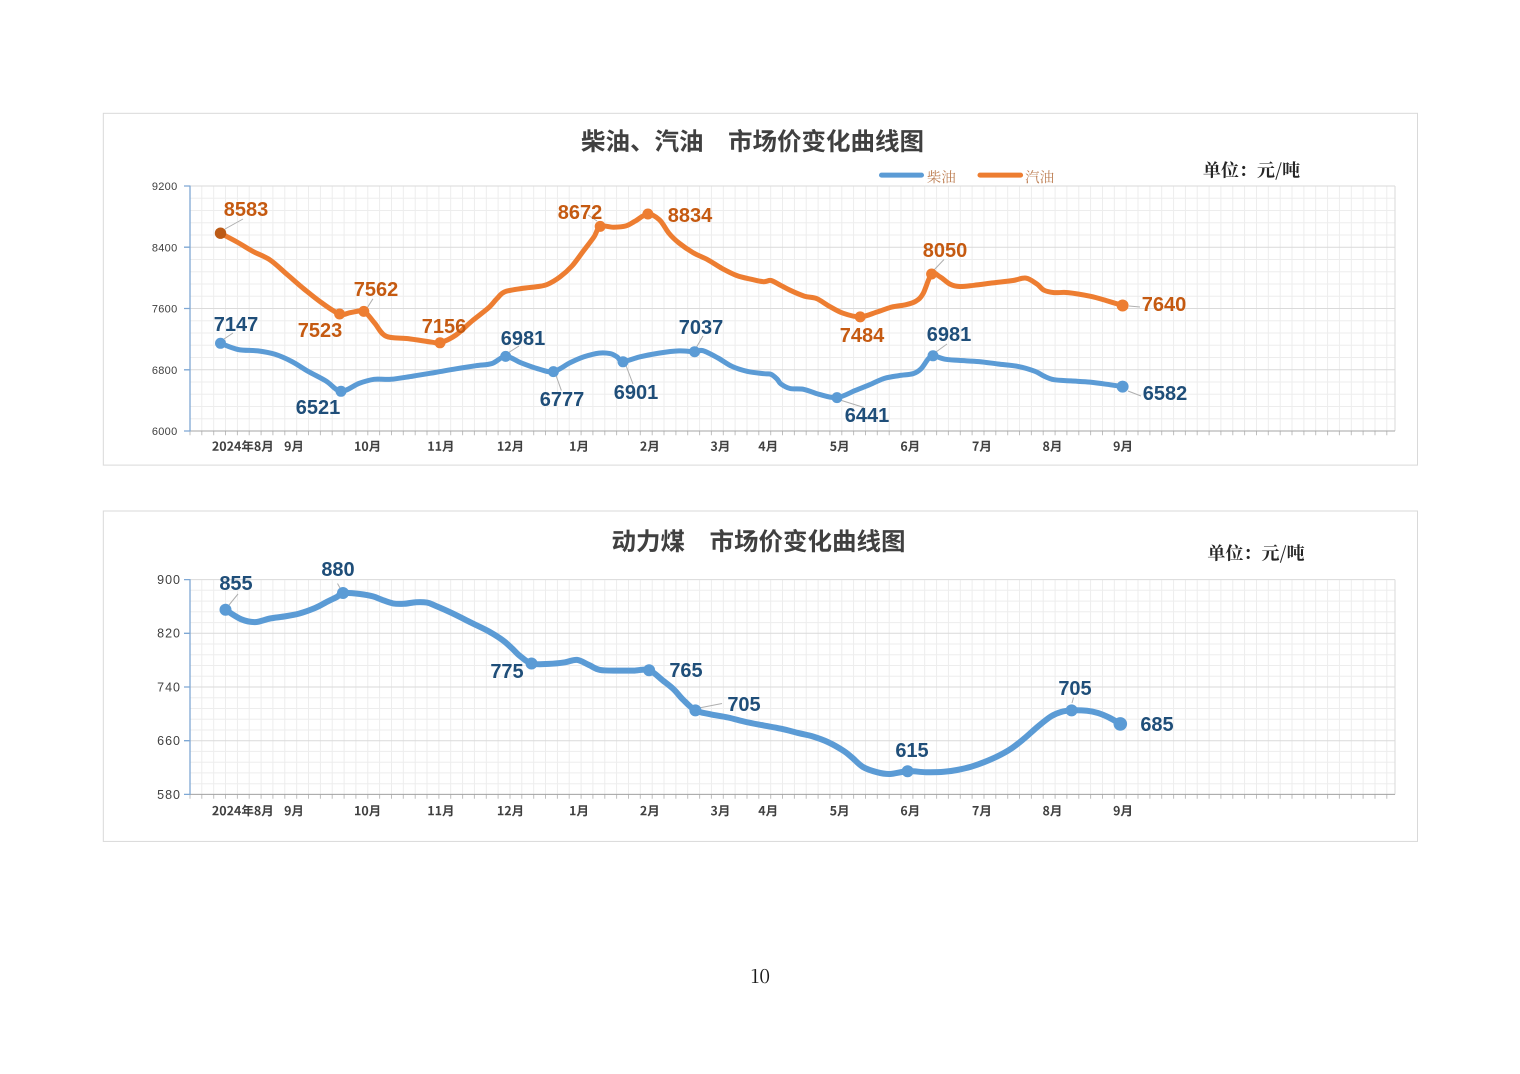 Image resolution: width=1520 pixels, height=1074 pixels. What do you see at coordinates (1165, 394) in the screenshot?
I see `svg-text: 6582` at bounding box center [1165, 394].